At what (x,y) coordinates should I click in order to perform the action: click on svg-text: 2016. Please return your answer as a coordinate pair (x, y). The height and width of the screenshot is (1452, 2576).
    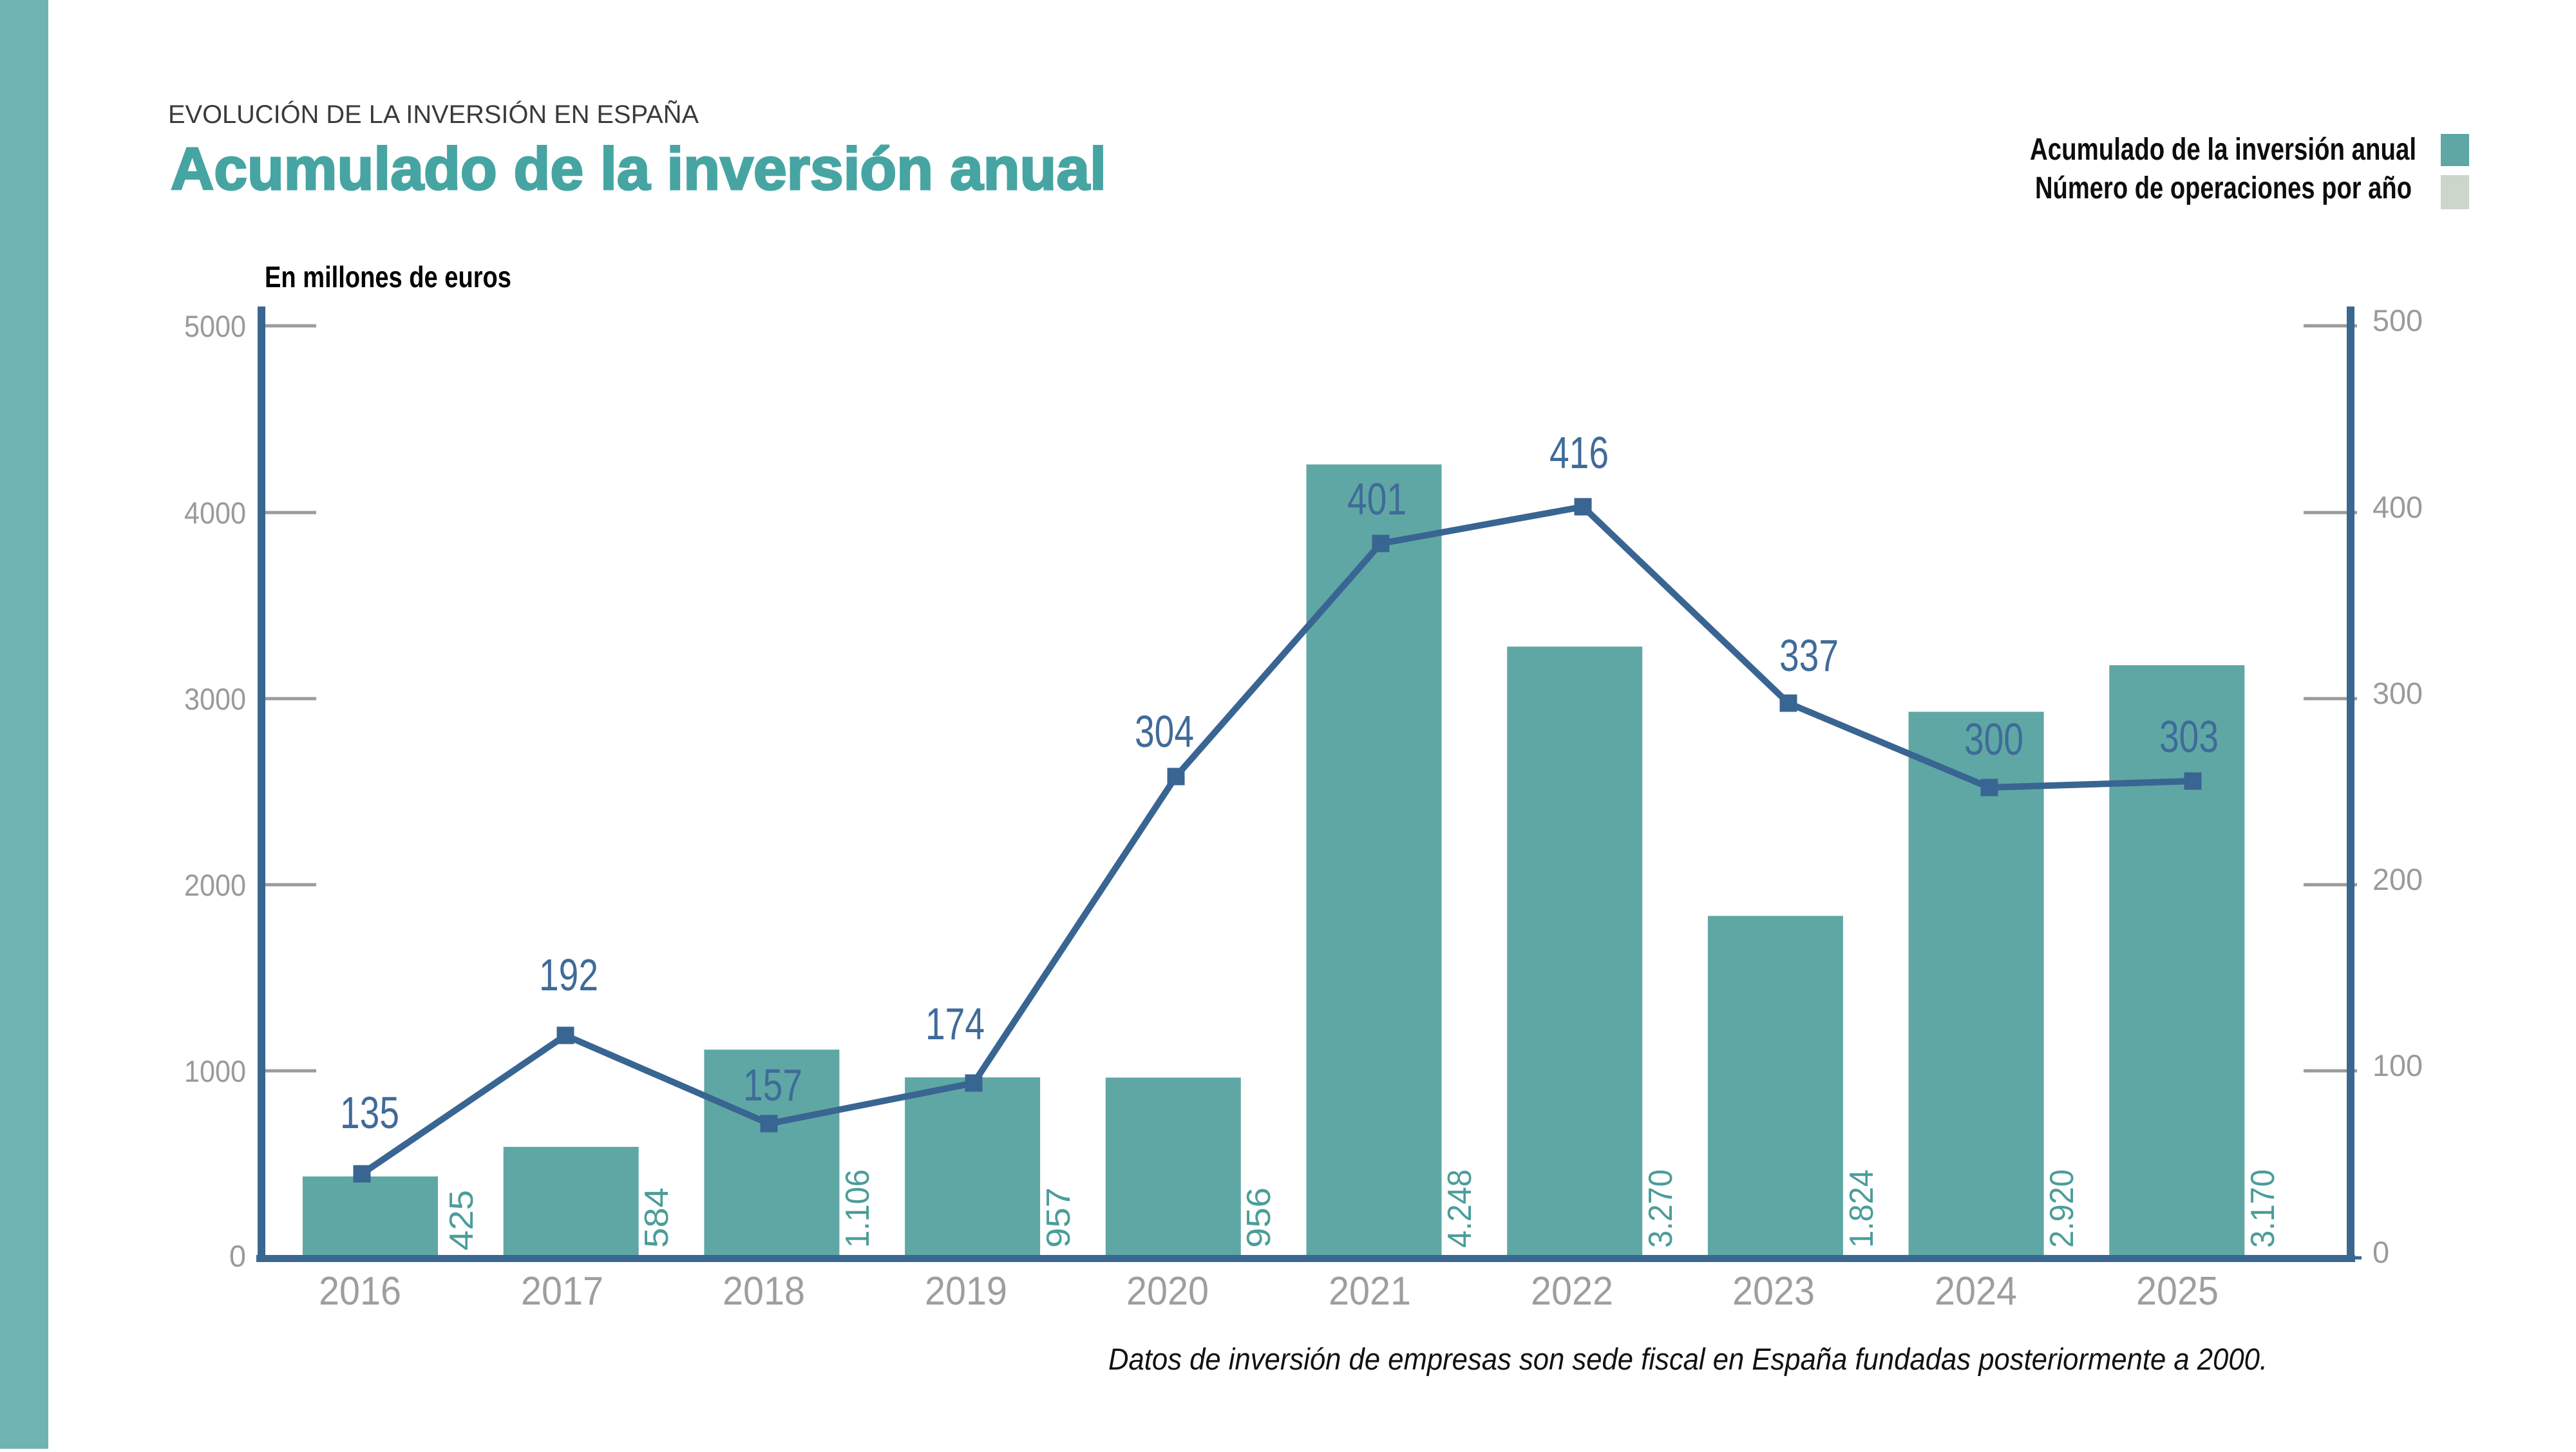
    Looking at the image, I should click on (360, 1291).